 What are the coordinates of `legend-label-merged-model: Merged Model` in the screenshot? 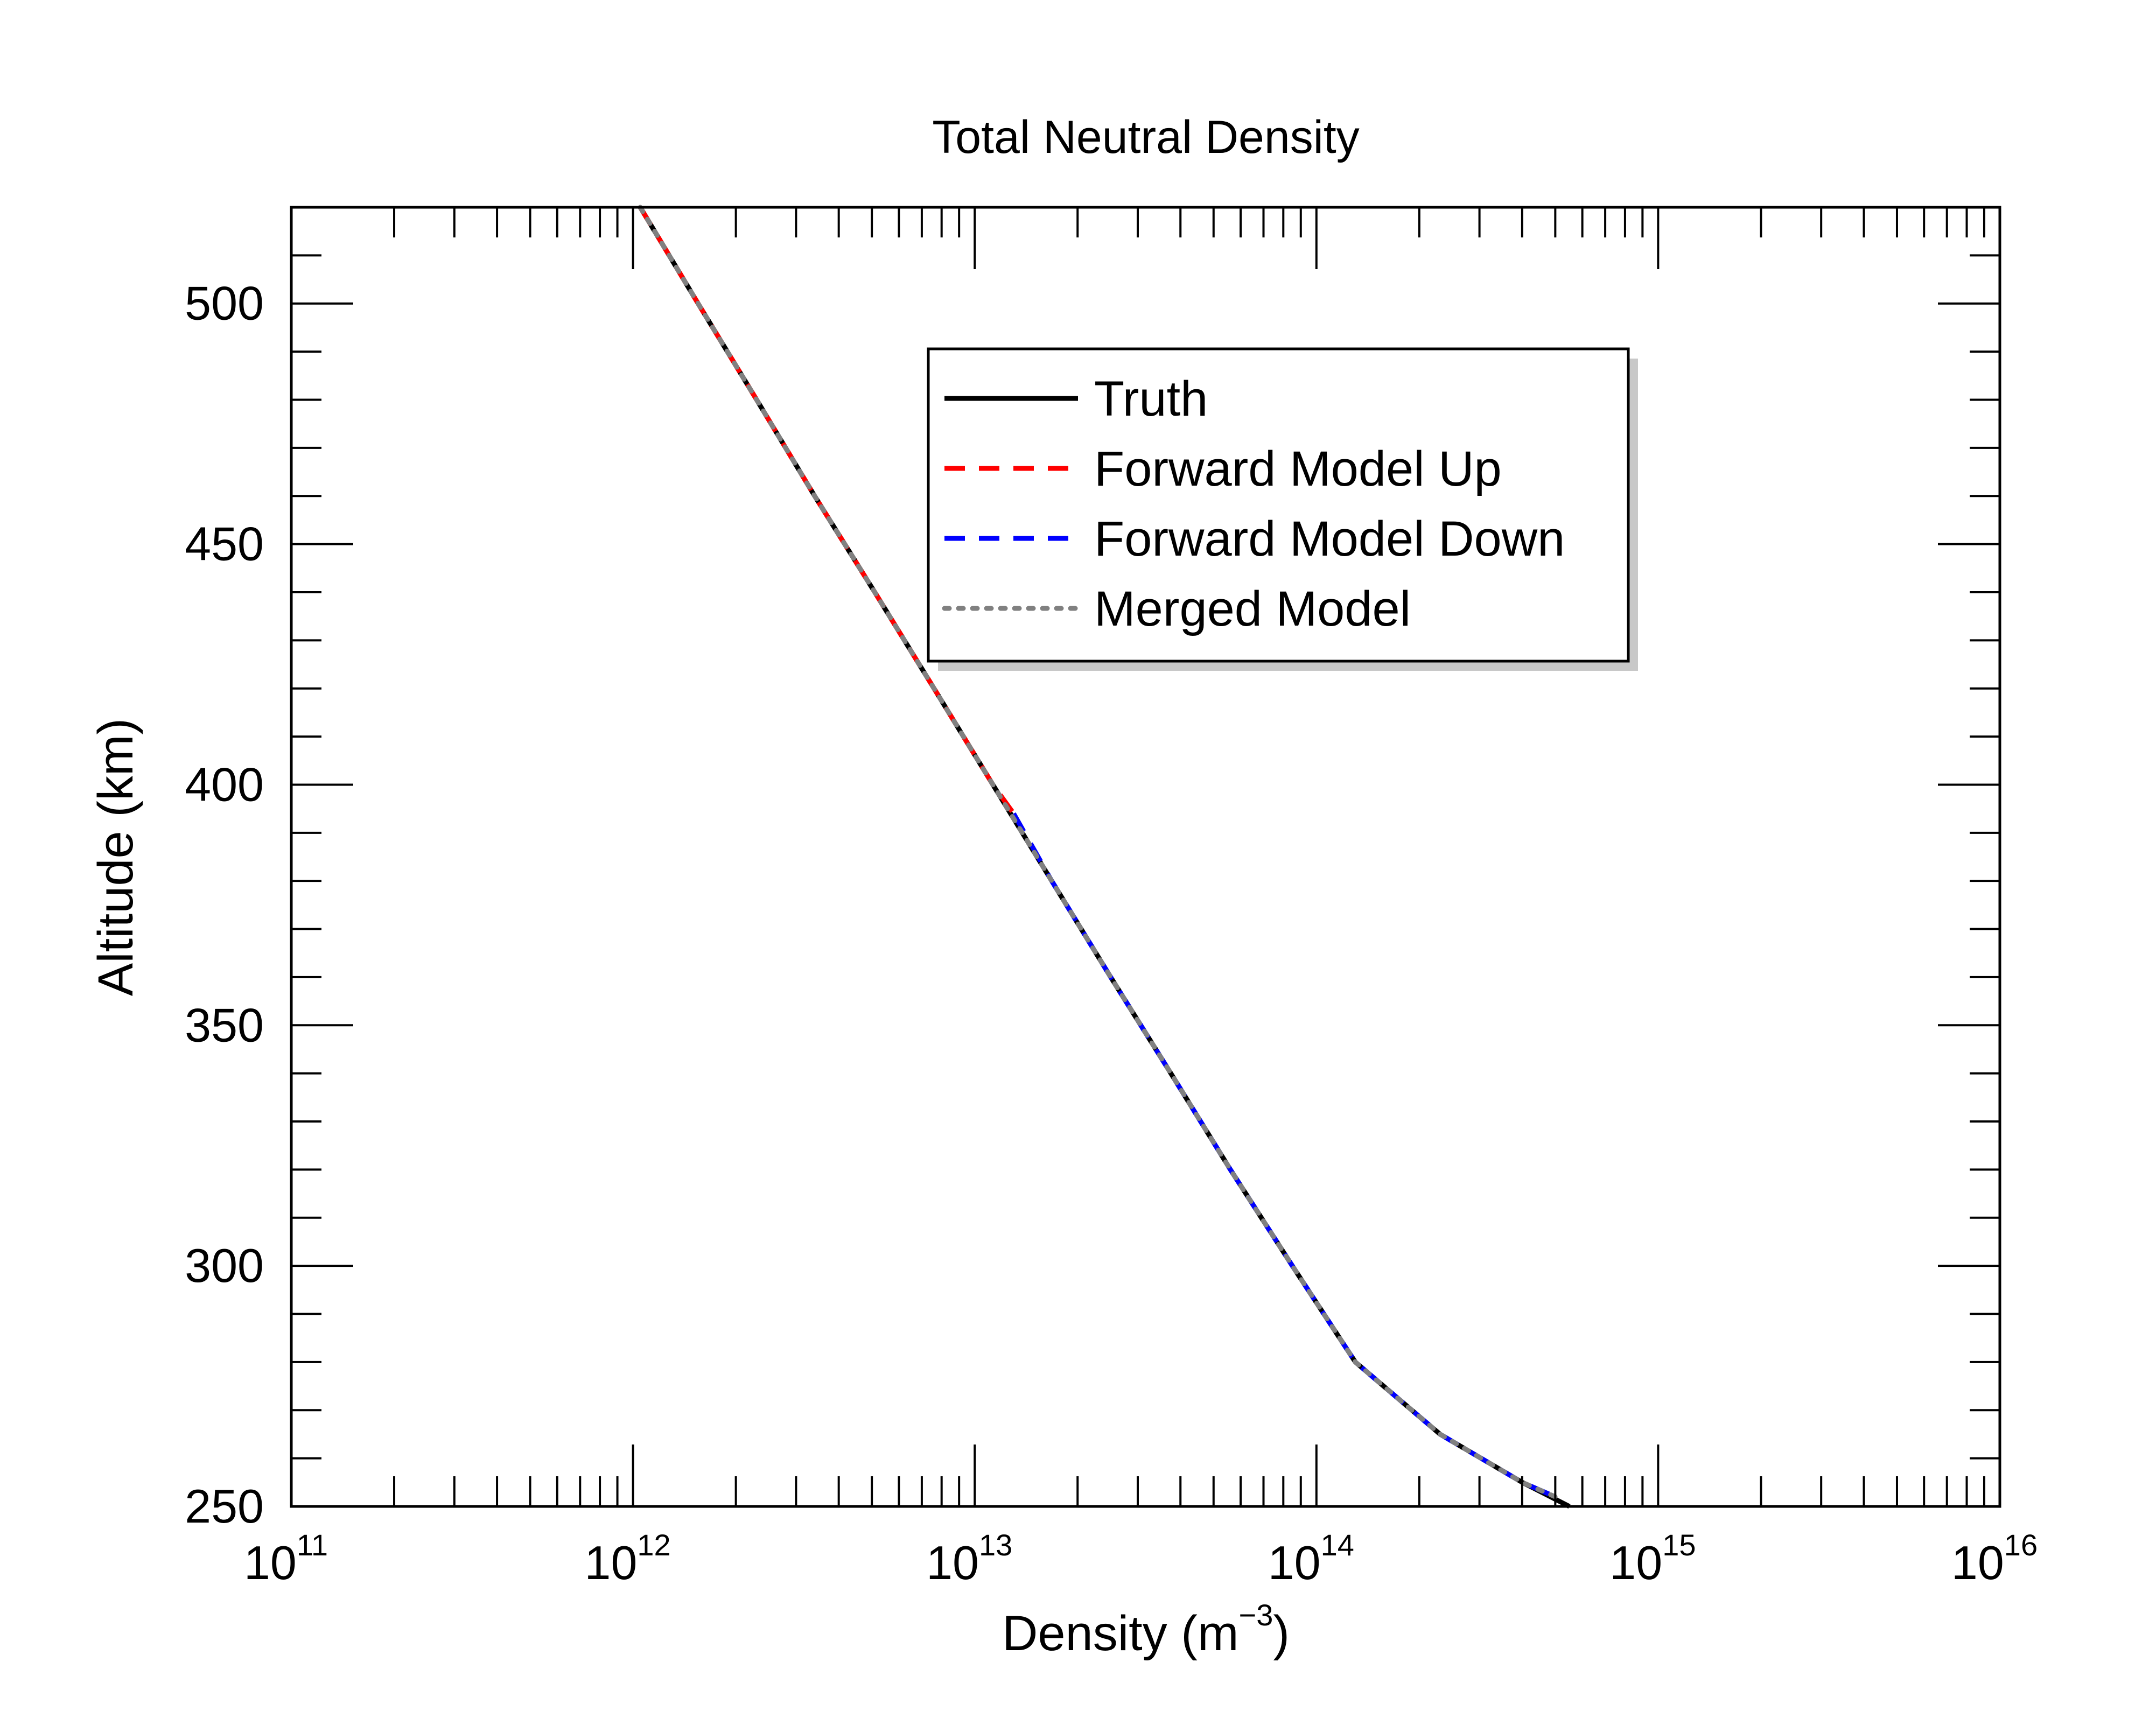 It's located at (1252, 608).